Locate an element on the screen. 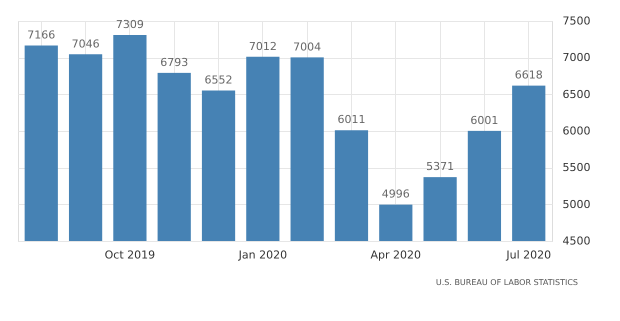 The height and width of the screenshot is (321, 620). x-tick-label: Oct 2019 is located at coordinates (130, 255).